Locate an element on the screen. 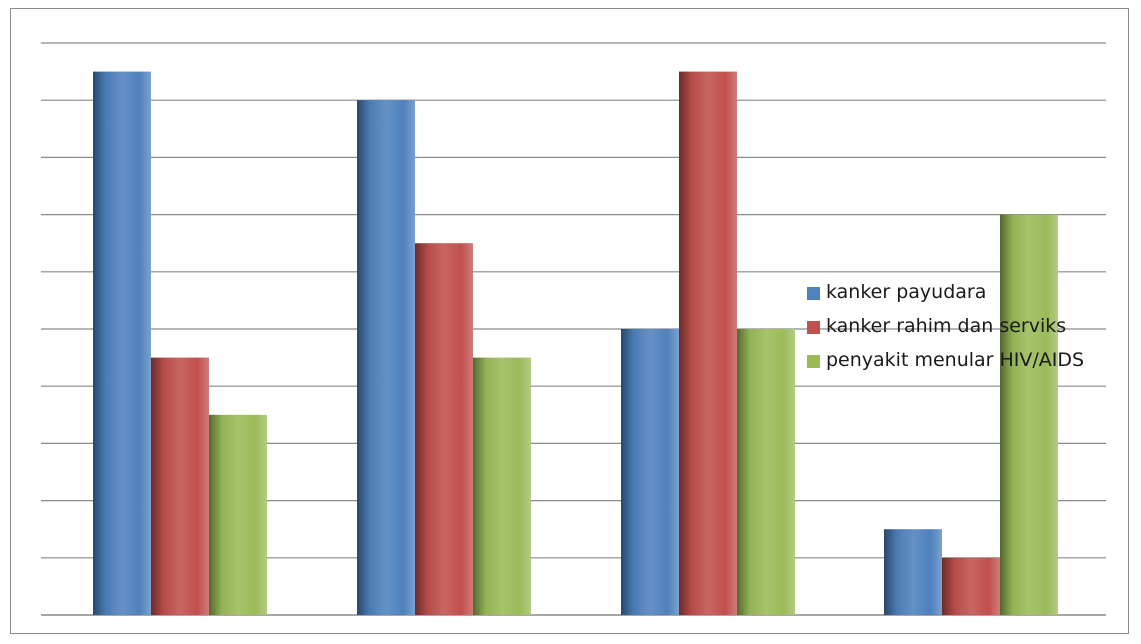  legend-label: kanker rahim dan serviks is located at coordinates (946, 326).